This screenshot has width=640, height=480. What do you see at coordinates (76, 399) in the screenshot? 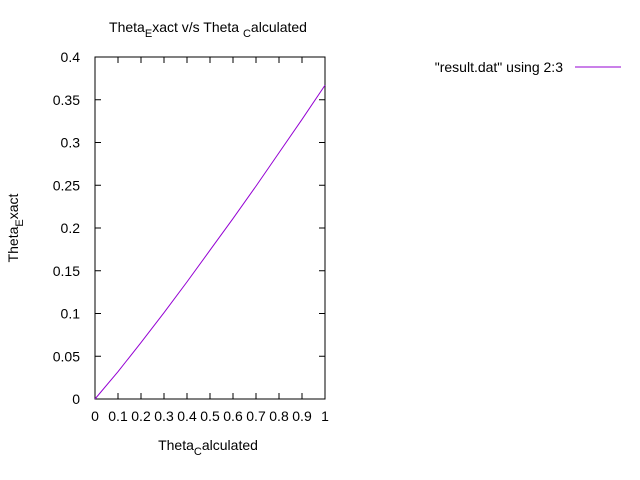
I see `y-tick-label: 0` at bounding box center [76, 399].